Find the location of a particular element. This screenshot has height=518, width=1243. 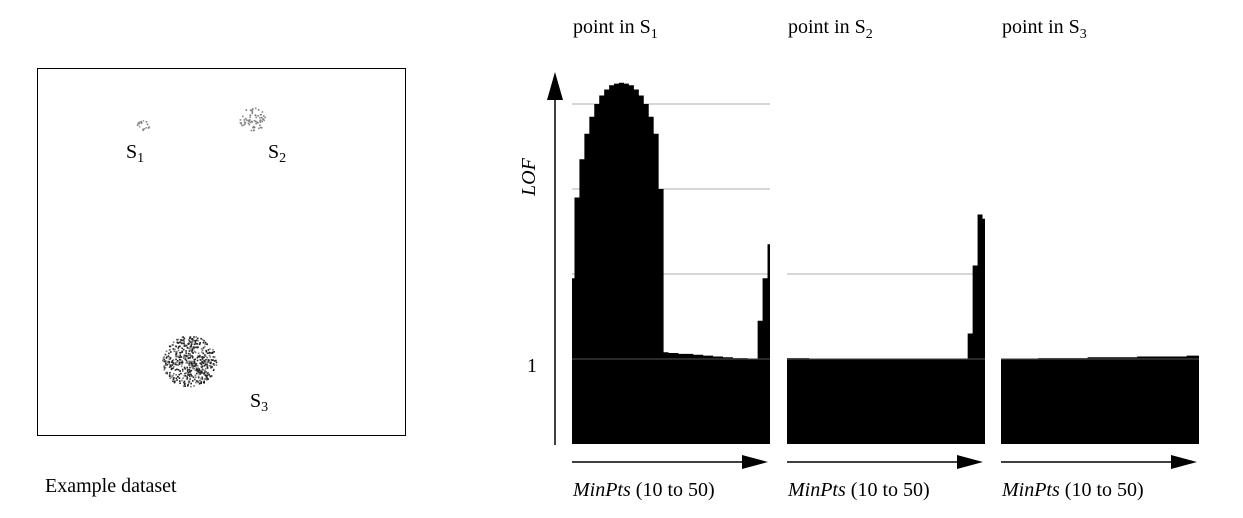

cluster-3-points is located at coordinates (190, 362).